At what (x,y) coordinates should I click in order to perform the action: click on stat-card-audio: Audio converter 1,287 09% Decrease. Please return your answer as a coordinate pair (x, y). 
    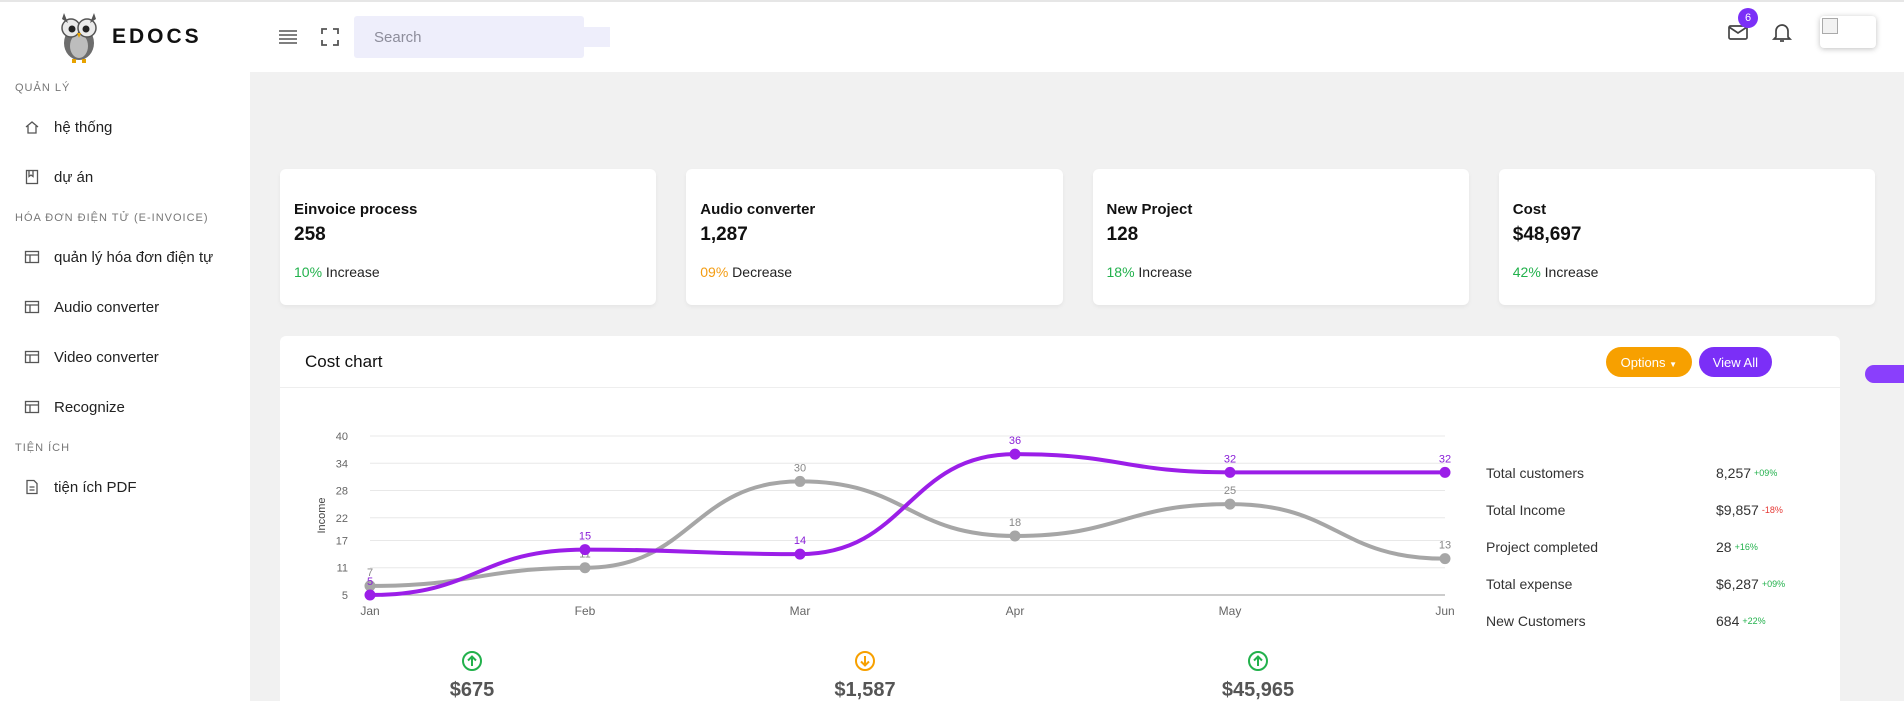
    Looking at the image, I should click on (874, 237).